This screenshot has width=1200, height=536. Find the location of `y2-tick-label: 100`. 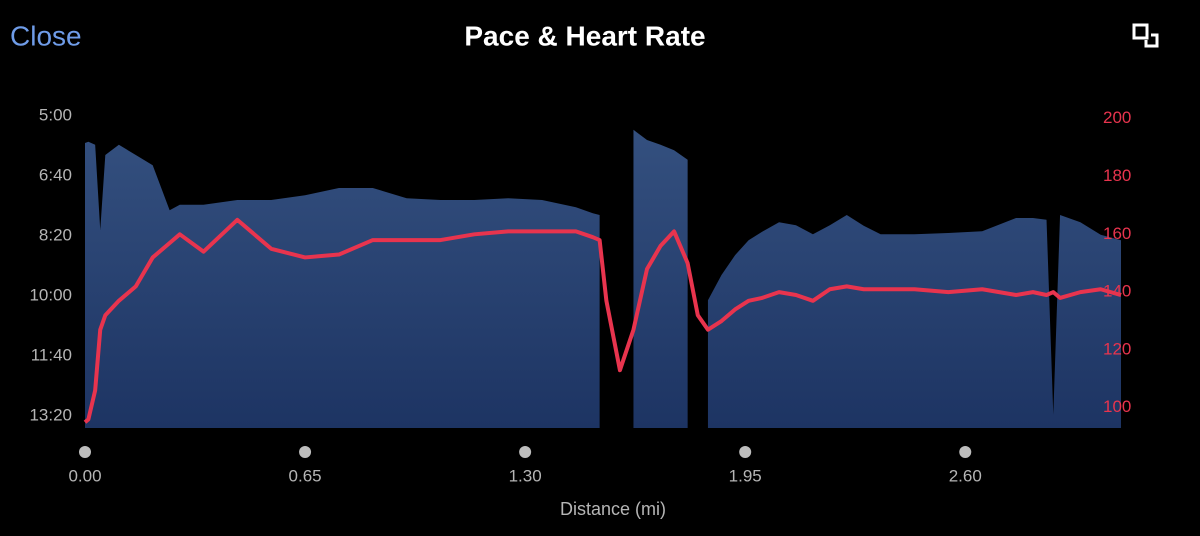

y2-tick-label: 100 is located at coordinates (1117, 406).